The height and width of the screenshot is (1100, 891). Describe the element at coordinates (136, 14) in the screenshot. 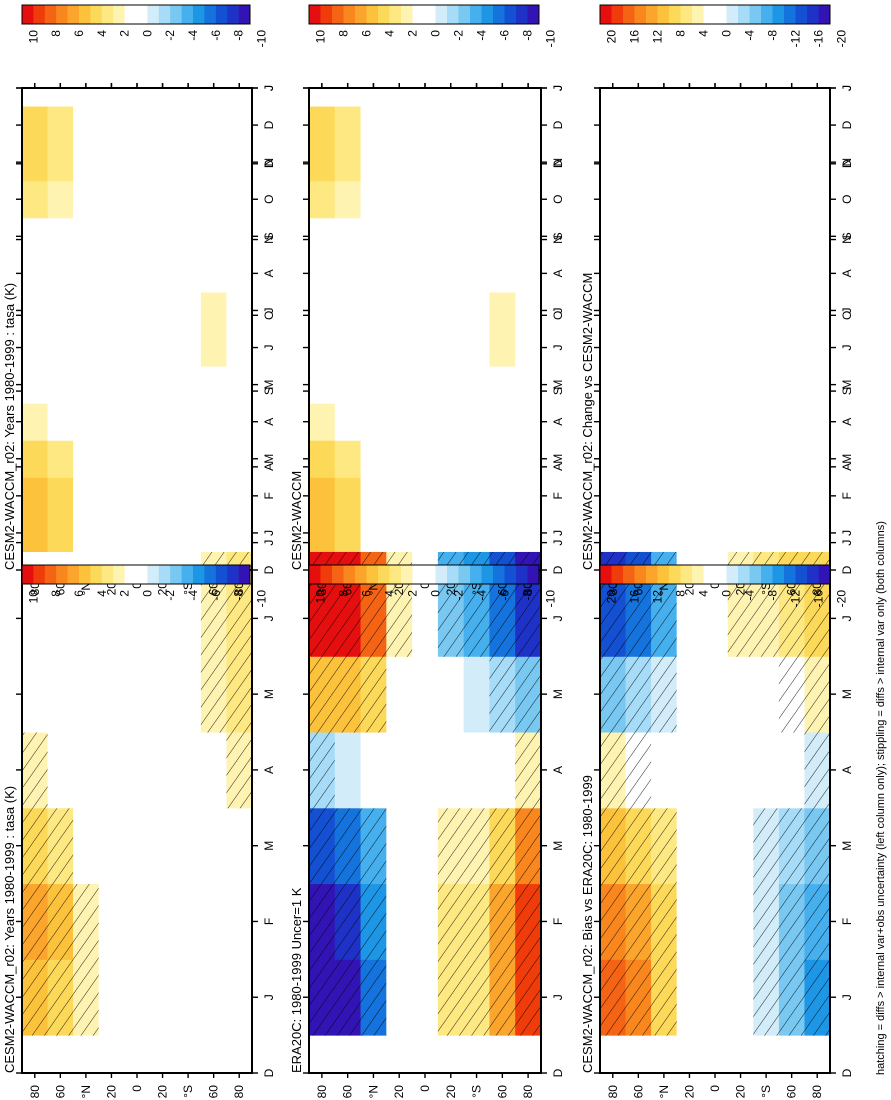

I see `colorbar-frame` at that location.